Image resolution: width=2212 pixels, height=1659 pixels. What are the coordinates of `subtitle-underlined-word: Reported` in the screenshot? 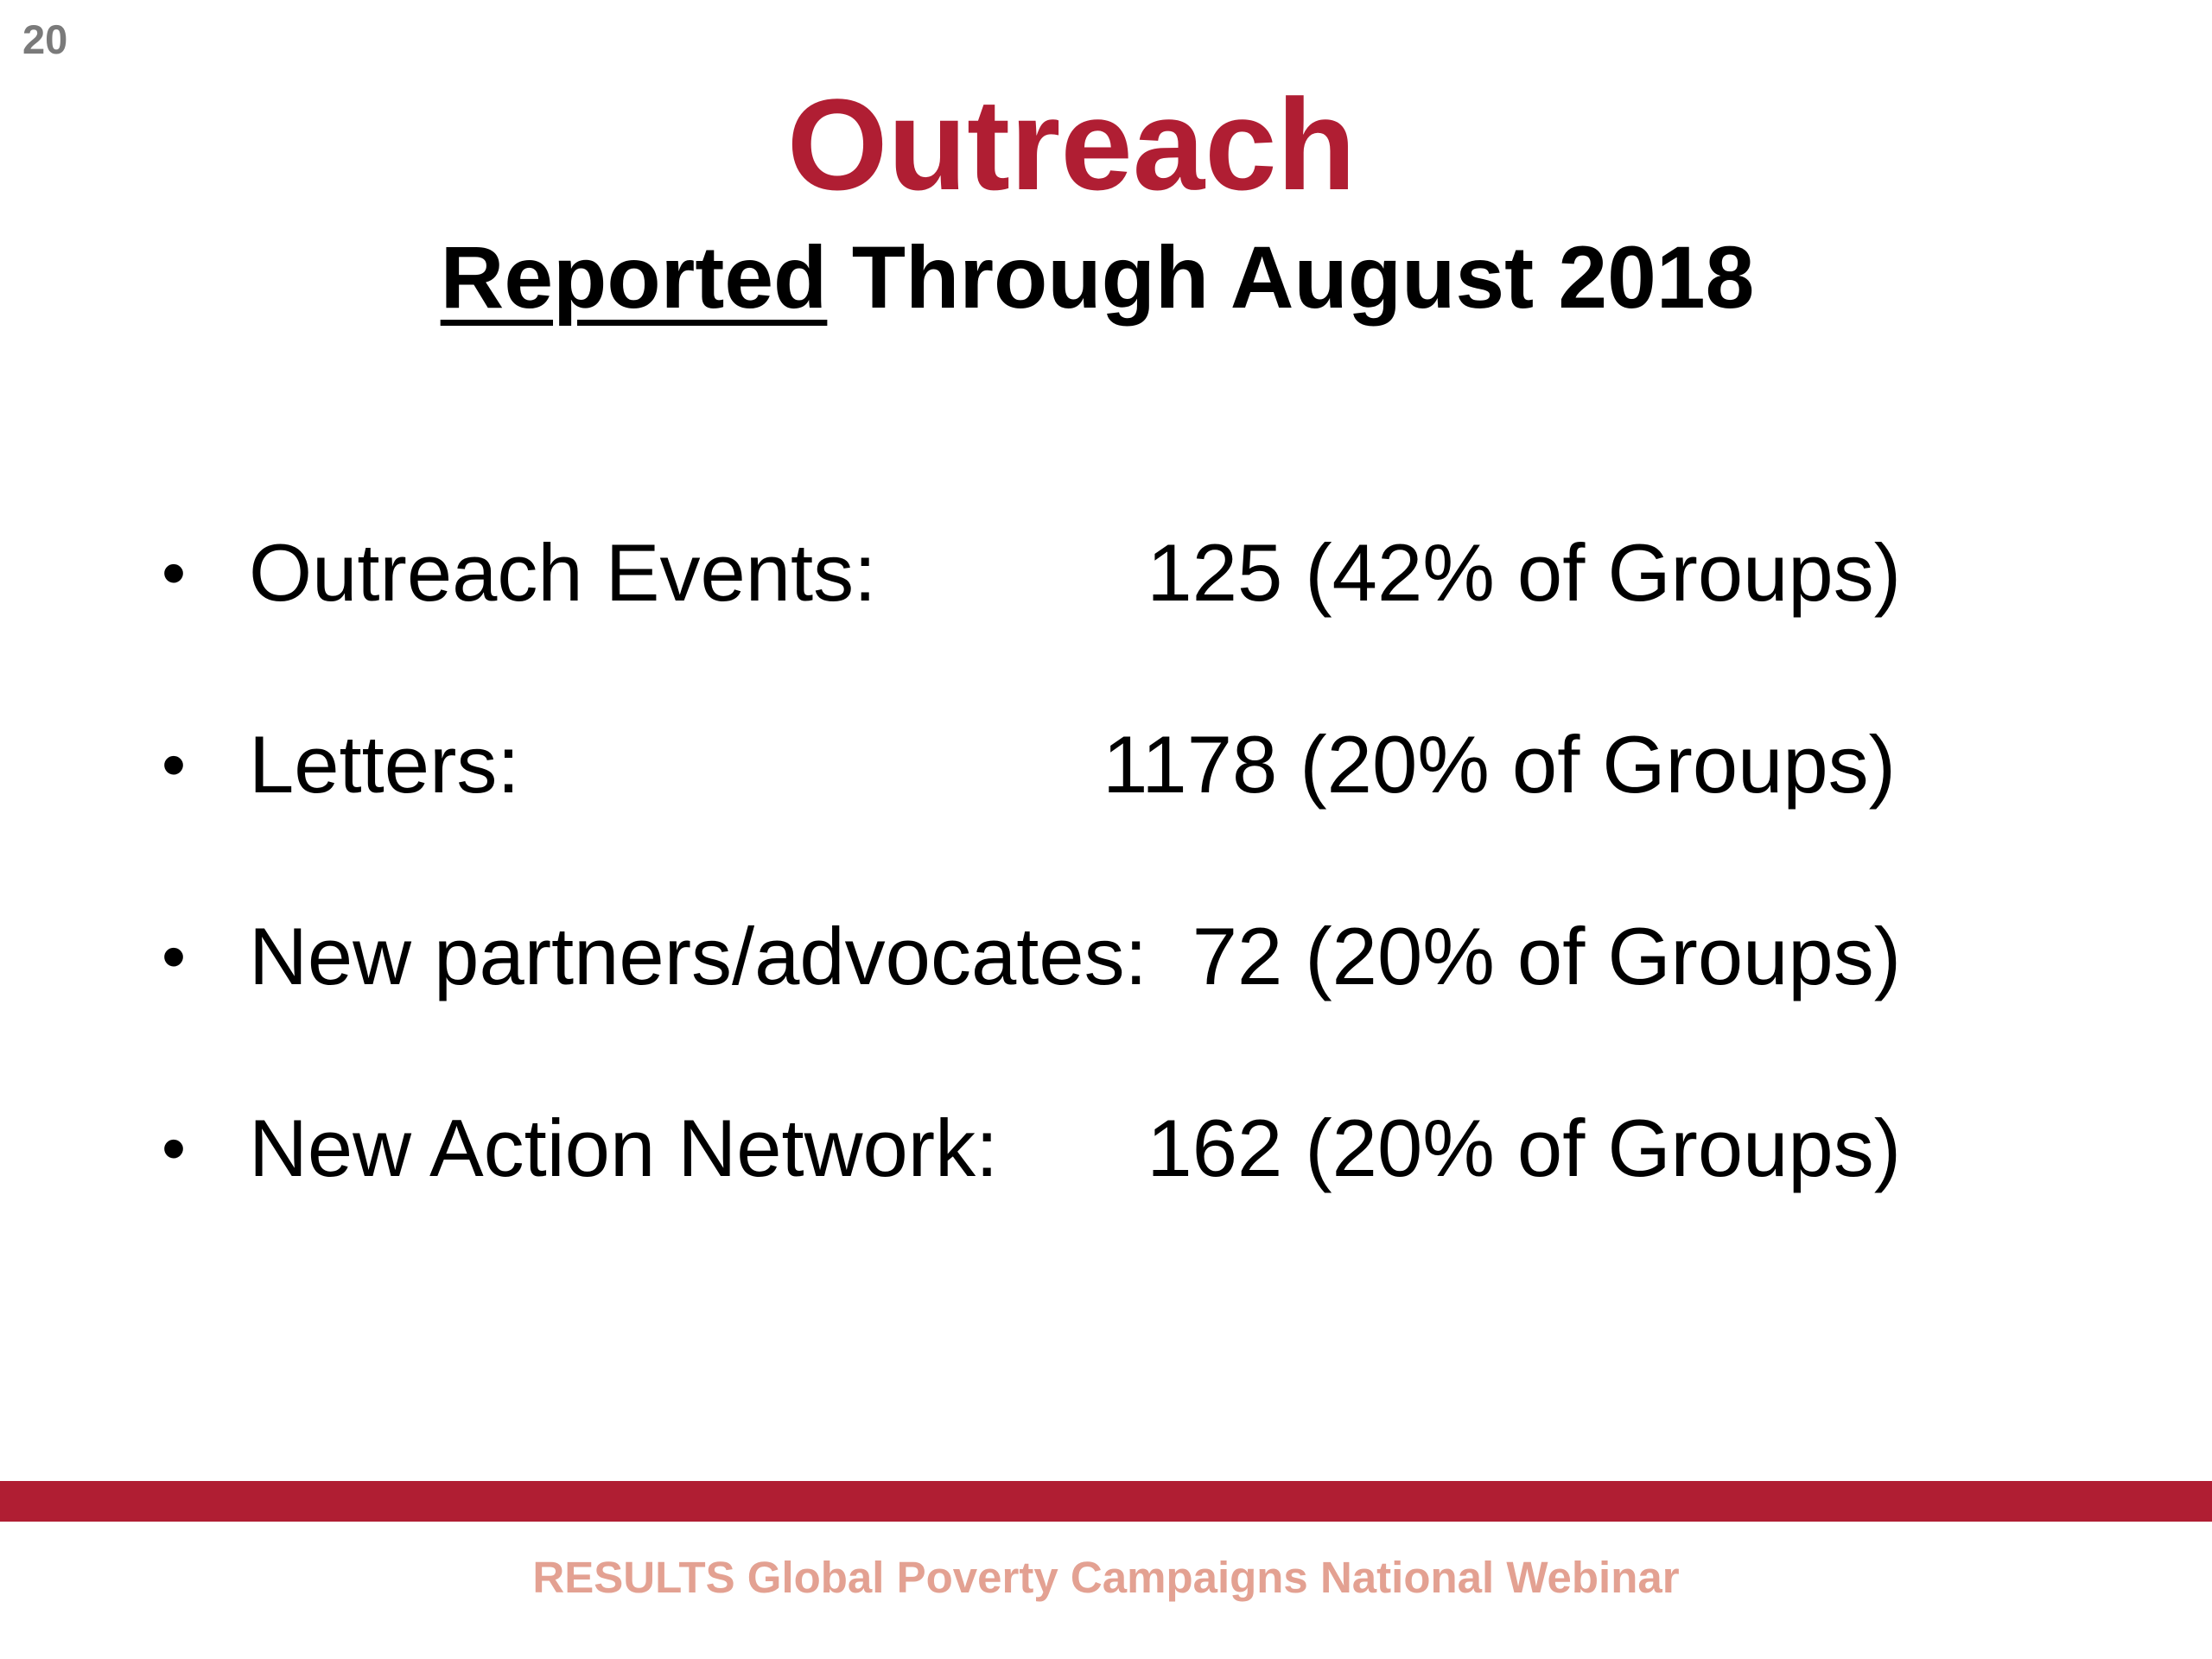 It's located at (634, 277).